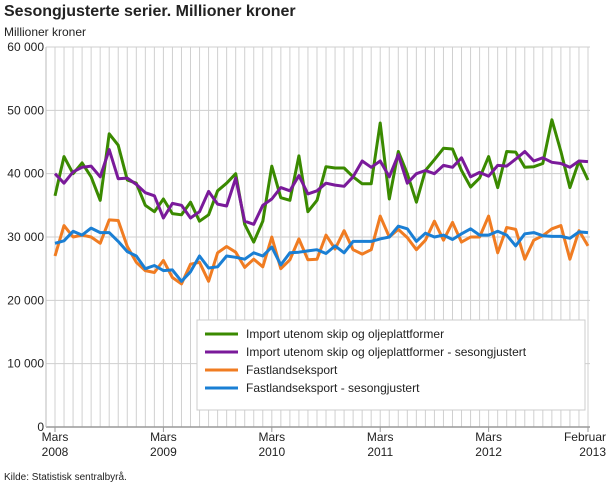 The height and width of the screenshot is (488, 610). What do you see at coordinates (55, 452) in the screenshot?
I see `x-tick-label: 2008` at bounding box center [55, 452].